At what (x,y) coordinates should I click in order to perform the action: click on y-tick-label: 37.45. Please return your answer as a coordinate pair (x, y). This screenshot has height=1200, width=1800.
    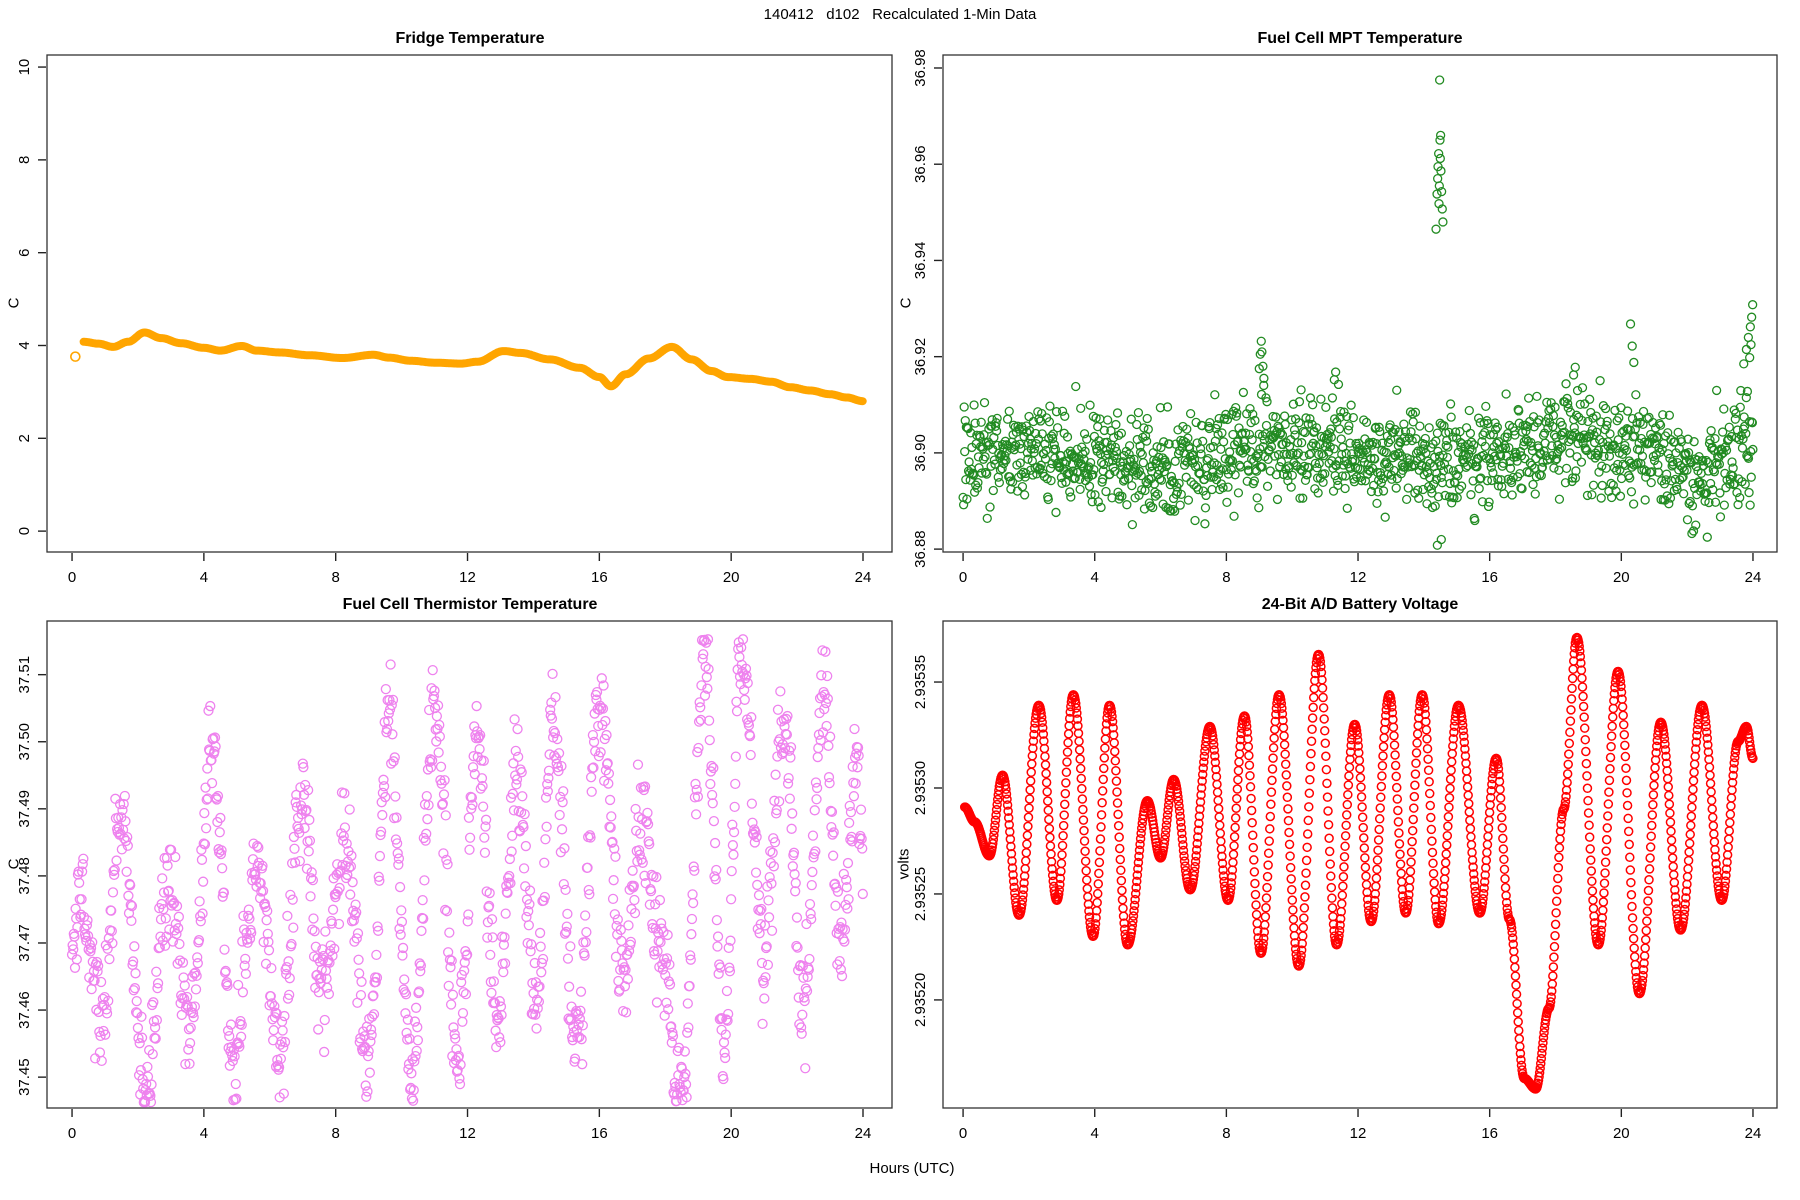
    Looking at the image, I should click on (24, 1077).